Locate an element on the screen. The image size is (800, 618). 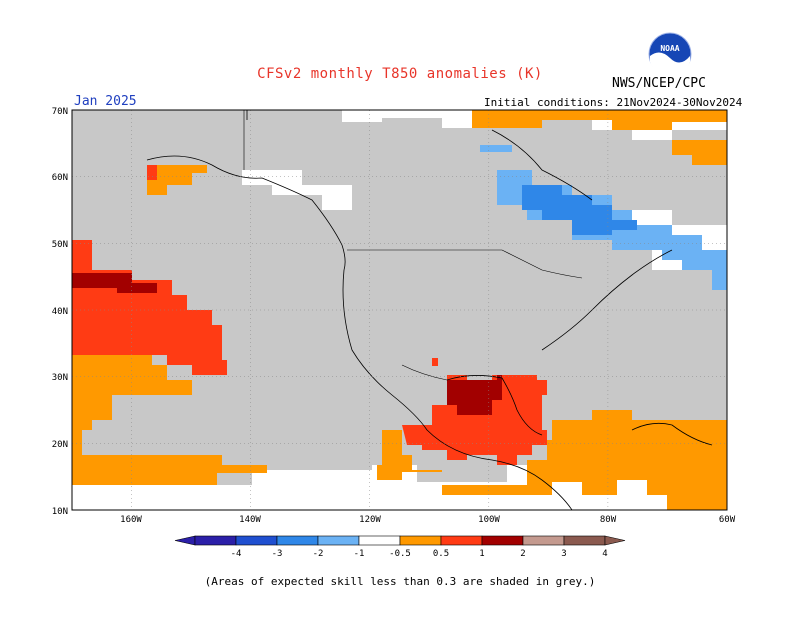
latitude-labels: 70N 60N 50N 40N 30N 20N 10N is located at coordinates (60, 312).